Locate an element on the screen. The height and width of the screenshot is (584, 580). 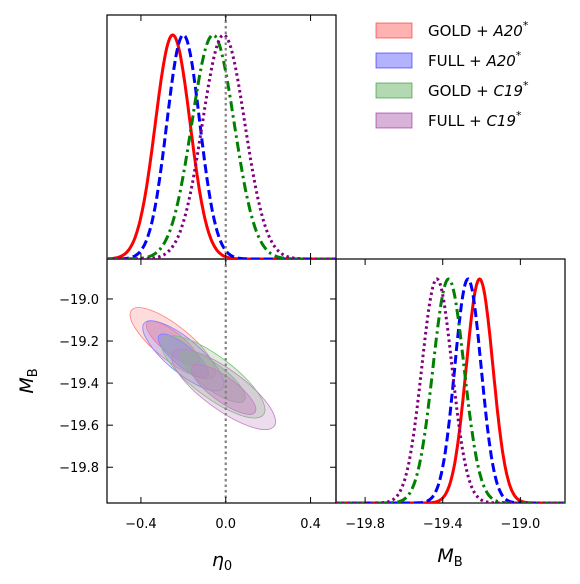
mb-x-tick-label: −19.4 is located at coordinates (443, 524).